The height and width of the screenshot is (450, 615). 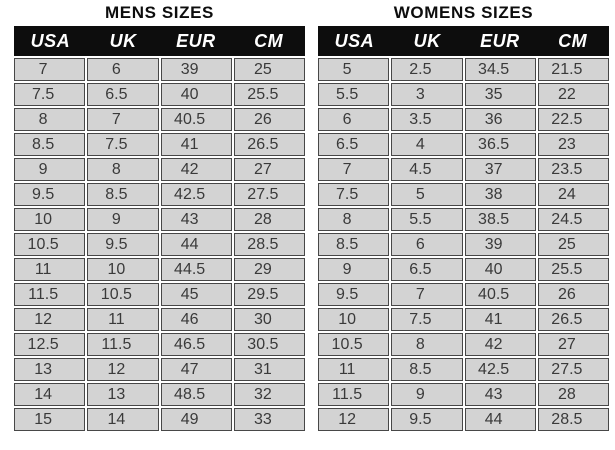 I want to click on womens-table-title: WOMENS SIZES, so click(x=463, y=12).